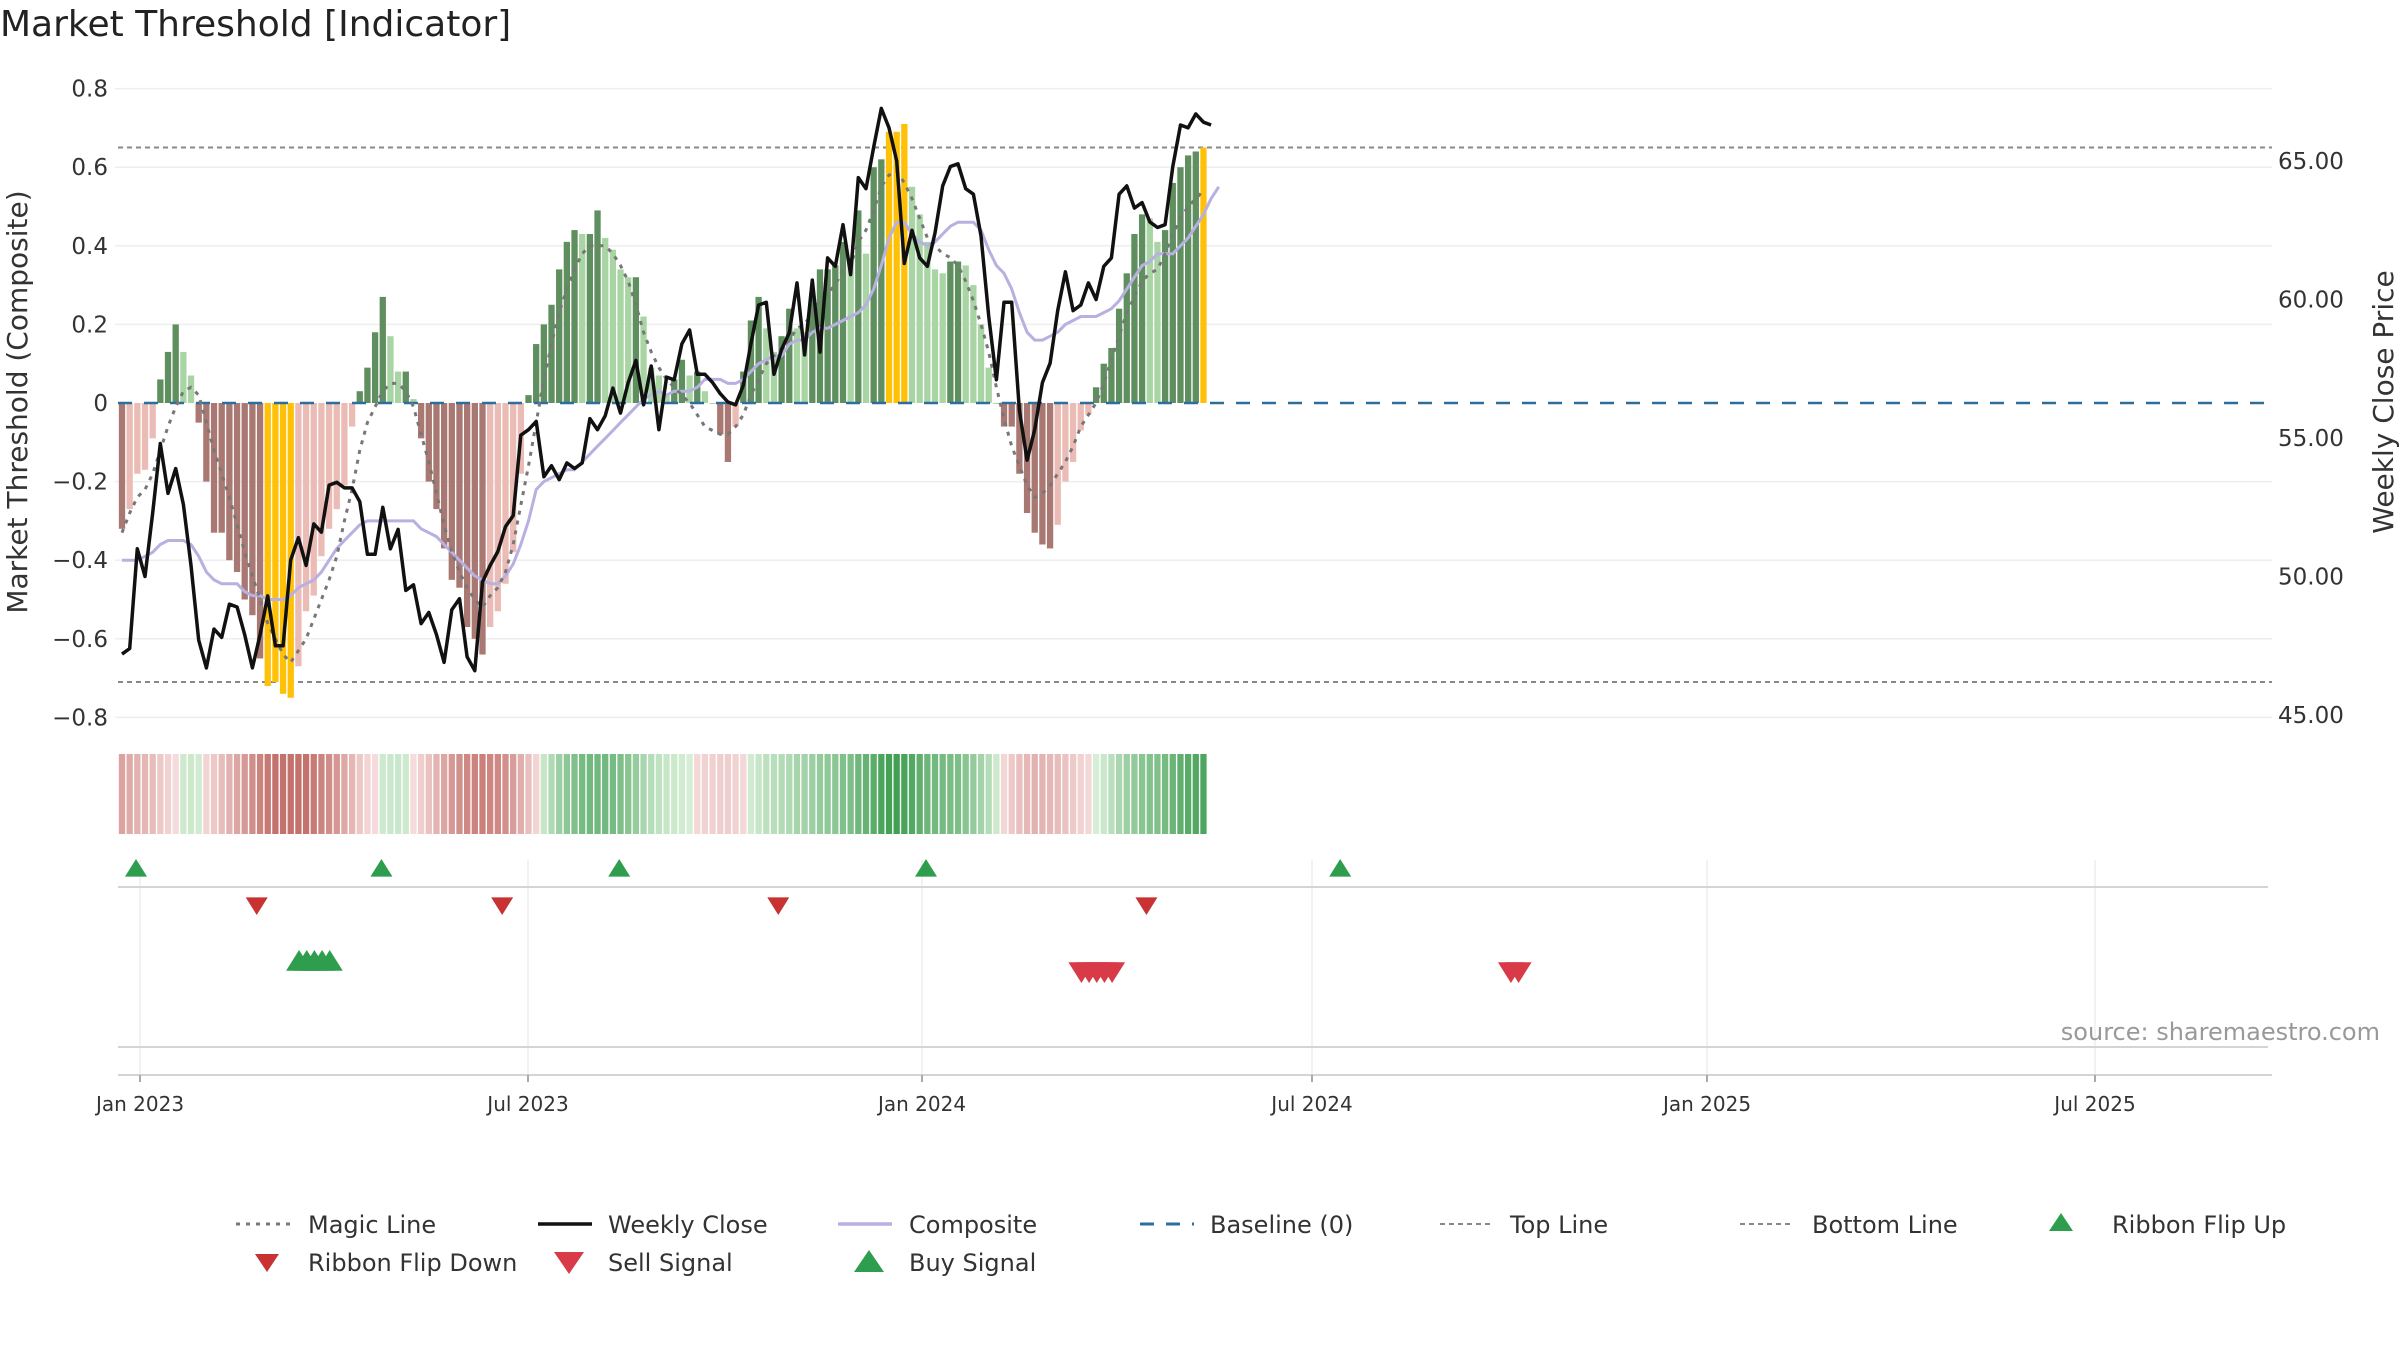  What do you see at coordinates (1885, 1225) in the screenshot?
I see `legend-label: Bottom Line` at bounding box center [1885, 1225].